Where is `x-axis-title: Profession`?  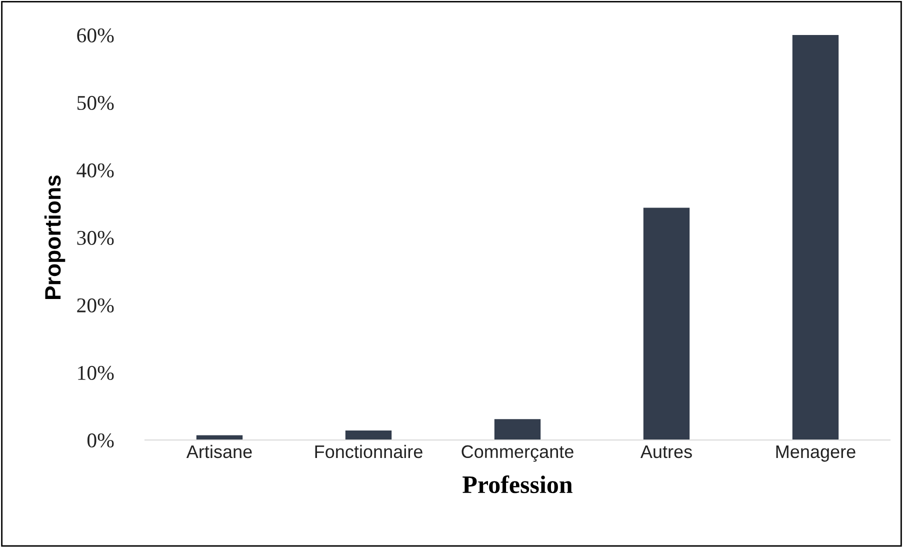
x-axis-title: Profession is located at coordinates (517, 484).